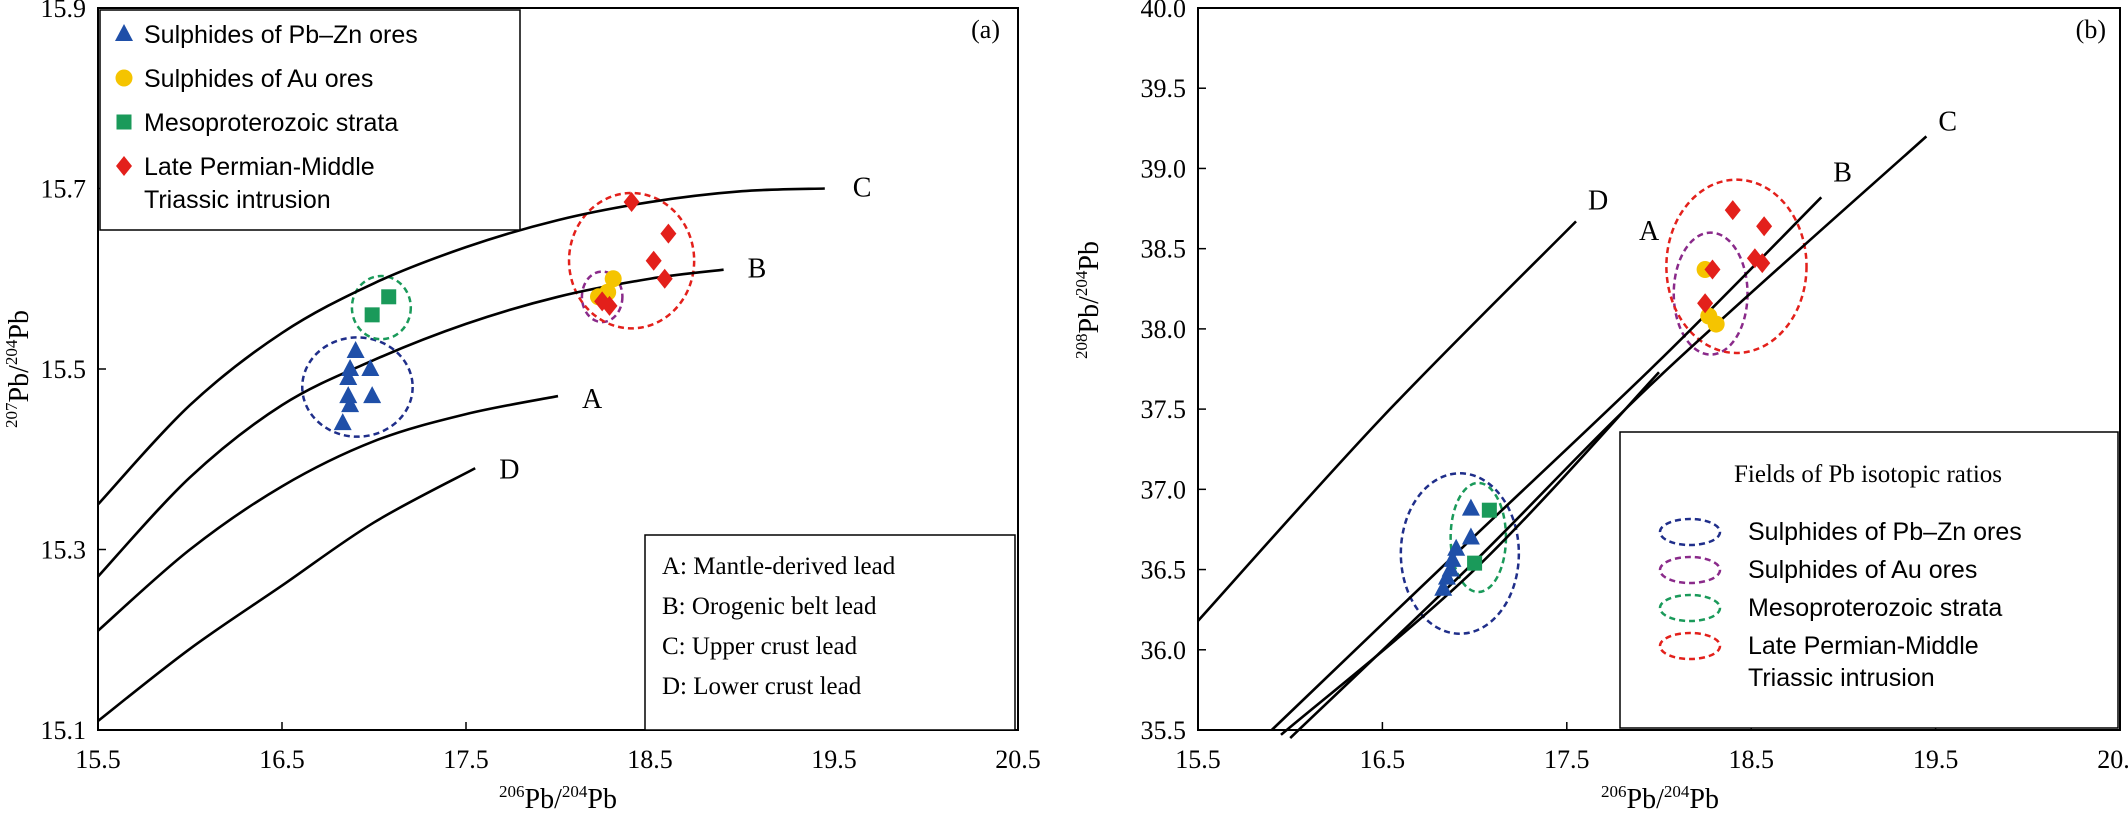 The height and width of the screenshot is (815, 2128). I want to click on legend-label-a: Sulphides of Pb–Zn ores, so click(281, 35).